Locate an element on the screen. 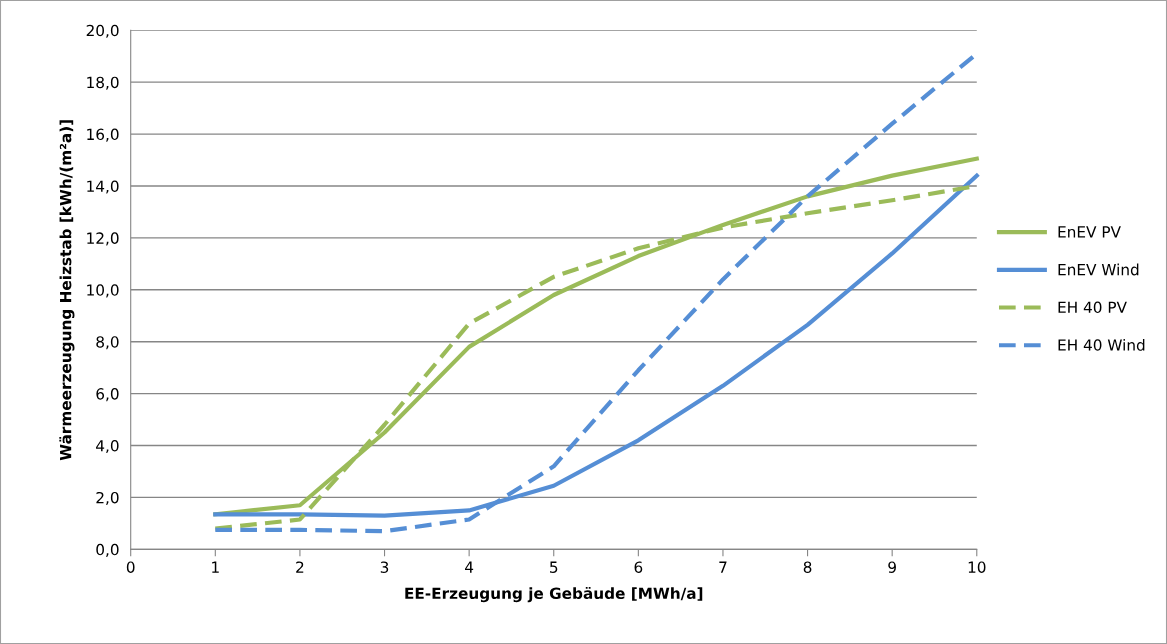 The height and width of the screenshot is (644, 1167). legend-label: EnEV Wind is located at coordinates (1098, 269).